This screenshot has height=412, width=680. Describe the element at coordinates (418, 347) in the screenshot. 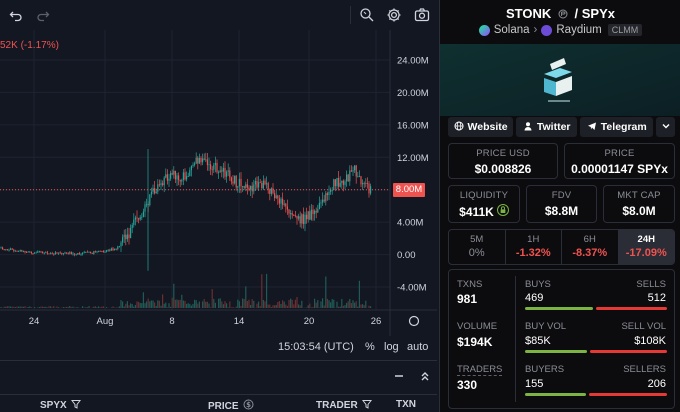

I see `auto-scale-toggle: auto` at that location.